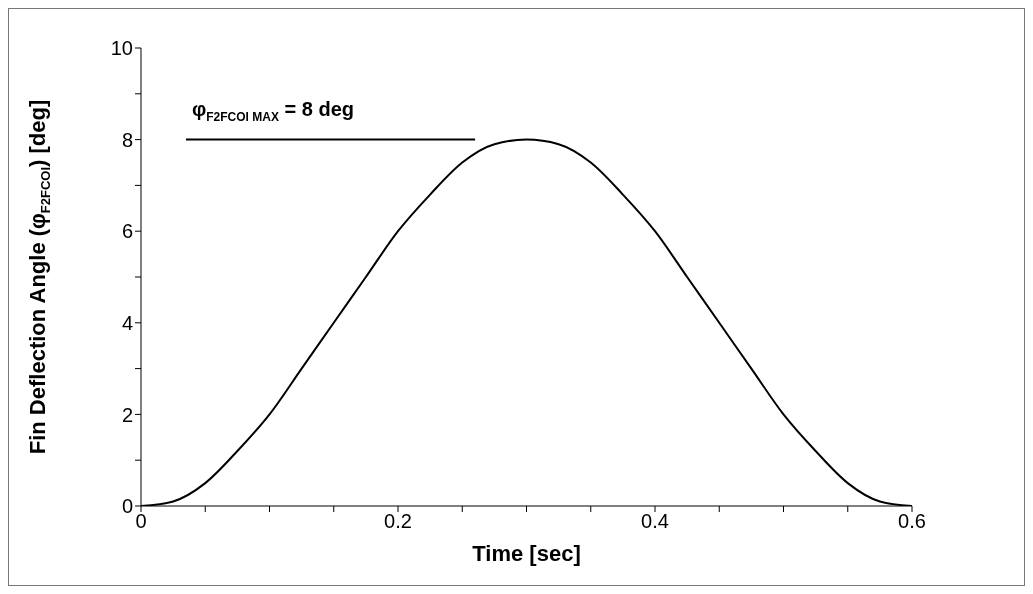  What do you see at coordinates (127, 231) in the screenshot?
I see `y-tick-label: 6` at bounding box center [127, 231].